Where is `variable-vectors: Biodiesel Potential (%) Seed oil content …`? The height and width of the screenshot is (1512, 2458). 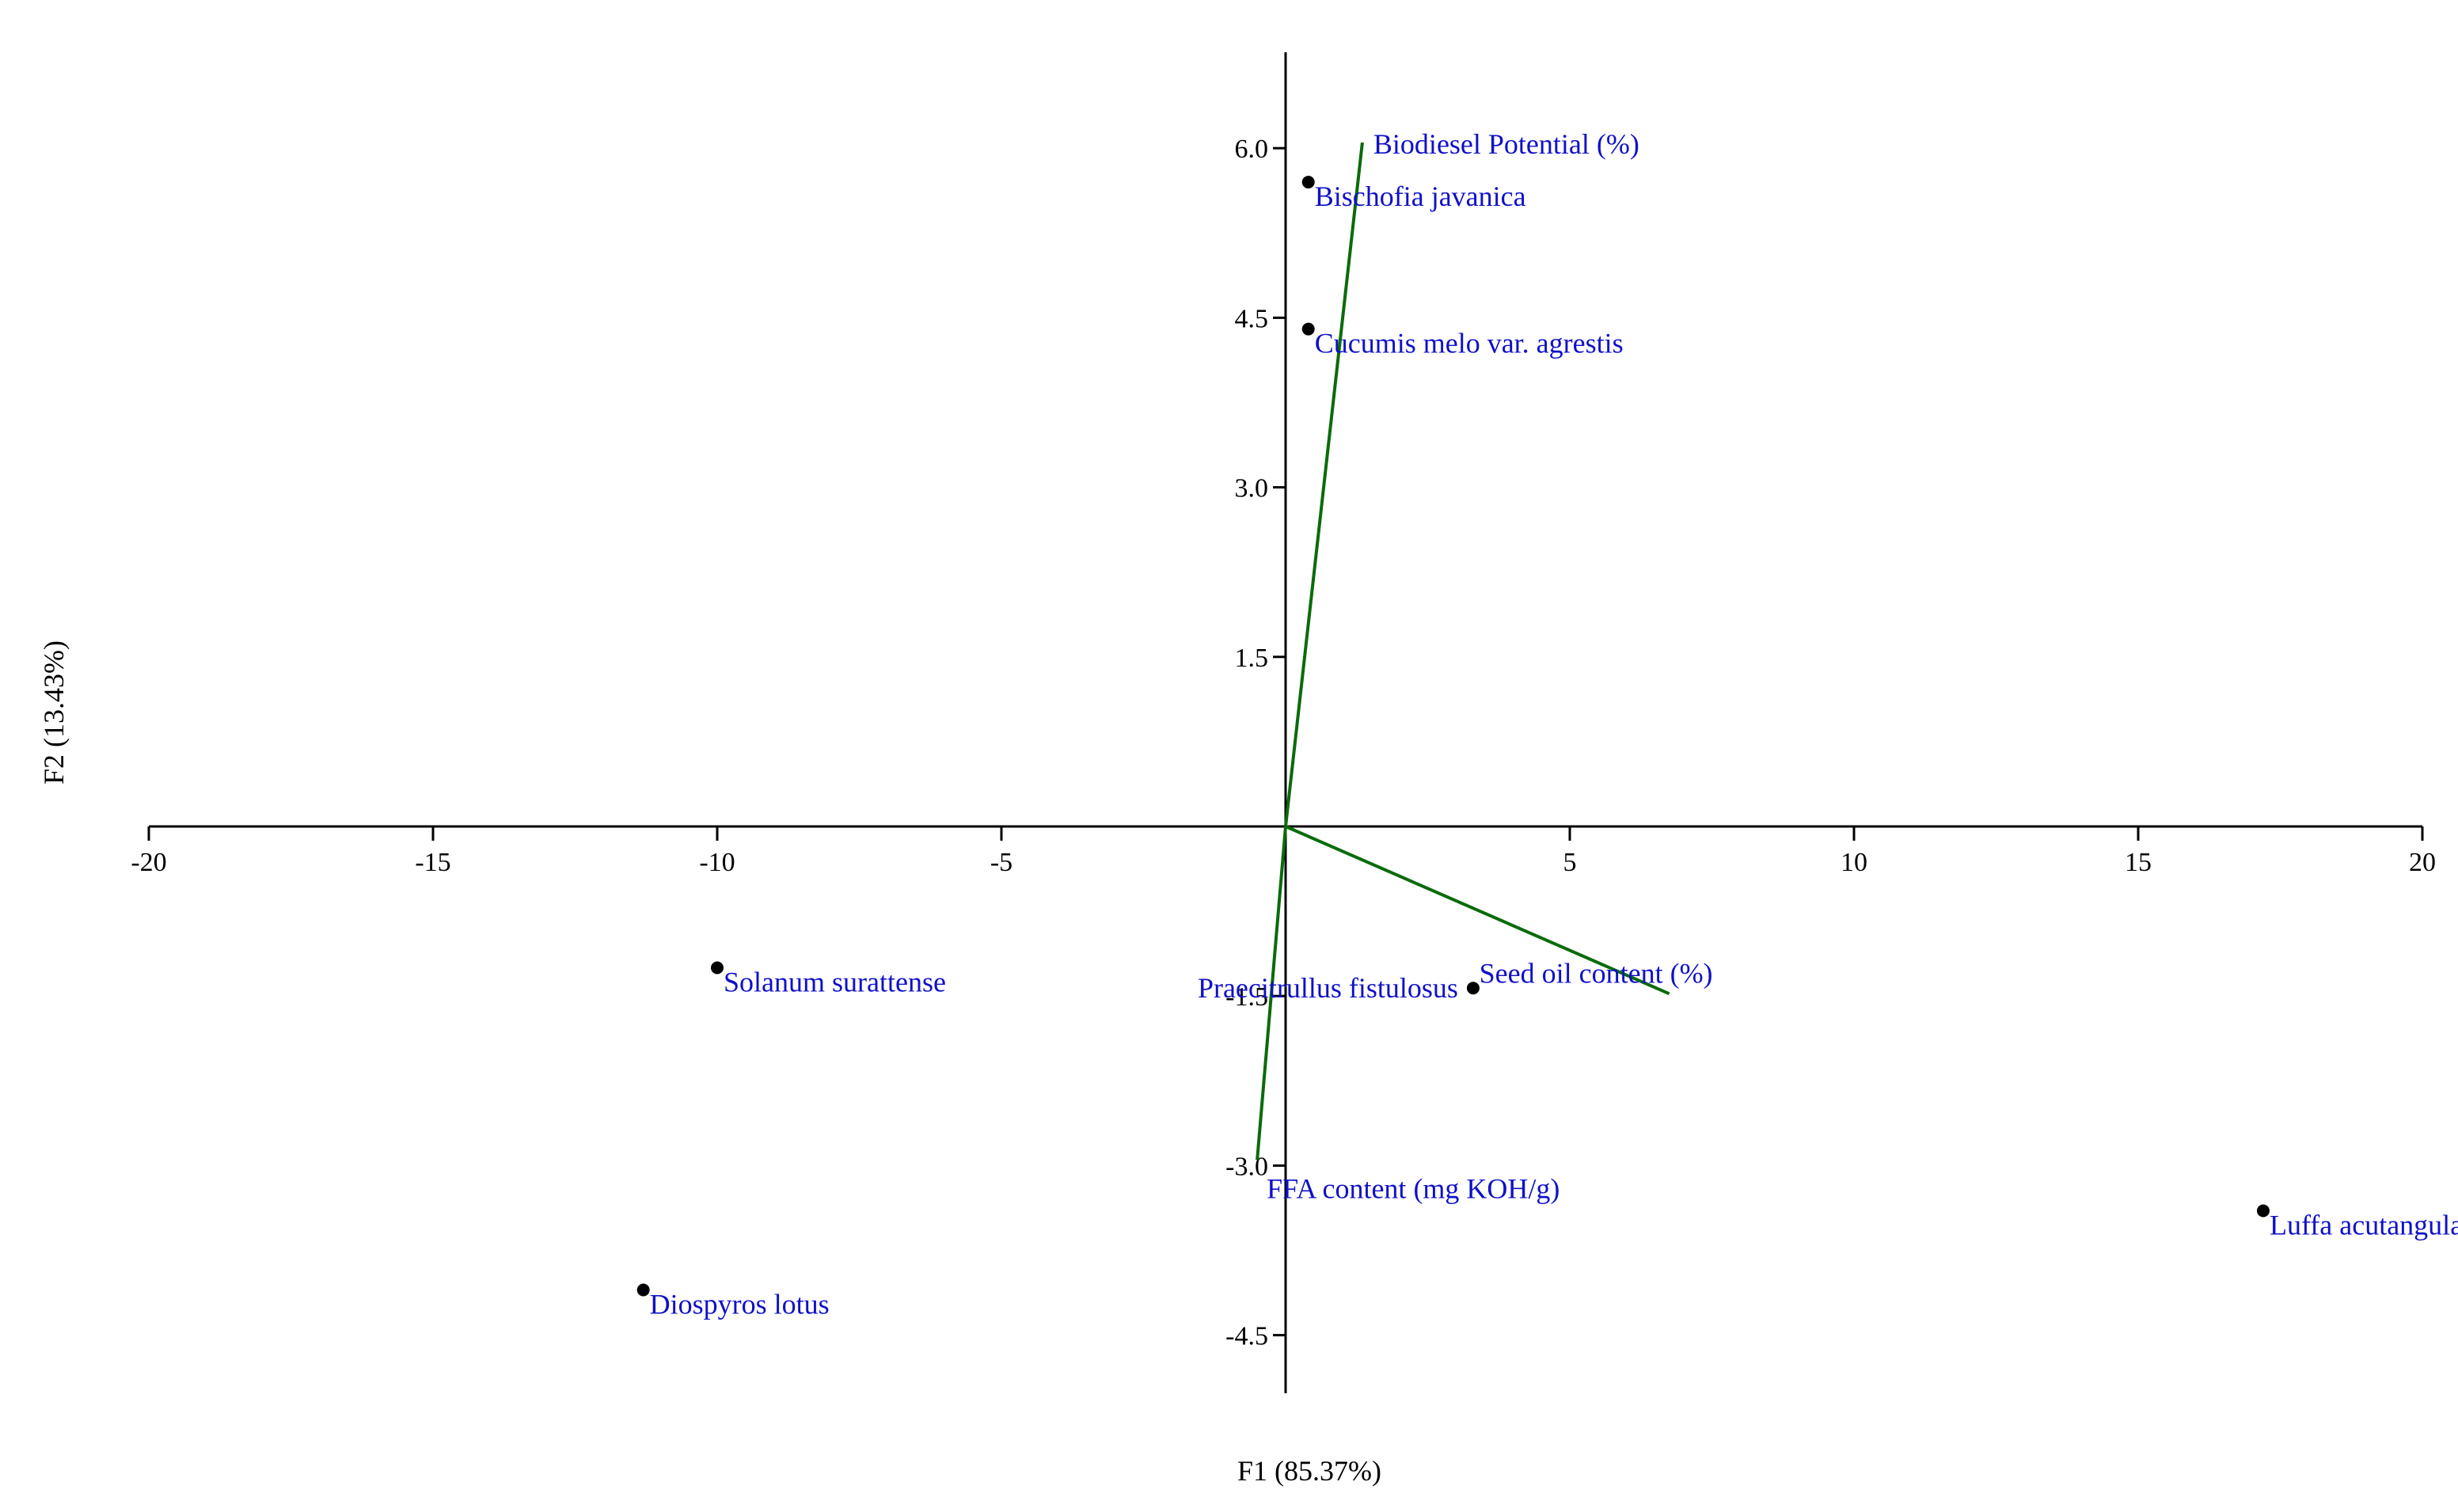 variable-vectors: Biodiesel Potential (%) Seed oil content … is located at coordinates (1485, 666).